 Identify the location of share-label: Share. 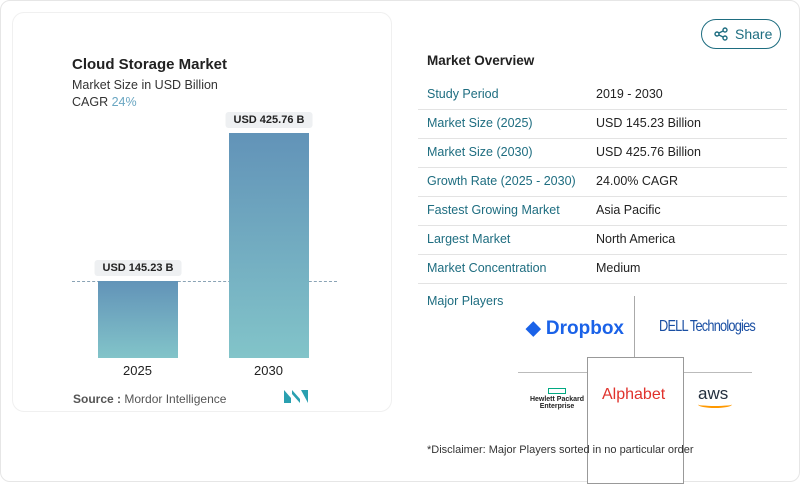
(754, 34).